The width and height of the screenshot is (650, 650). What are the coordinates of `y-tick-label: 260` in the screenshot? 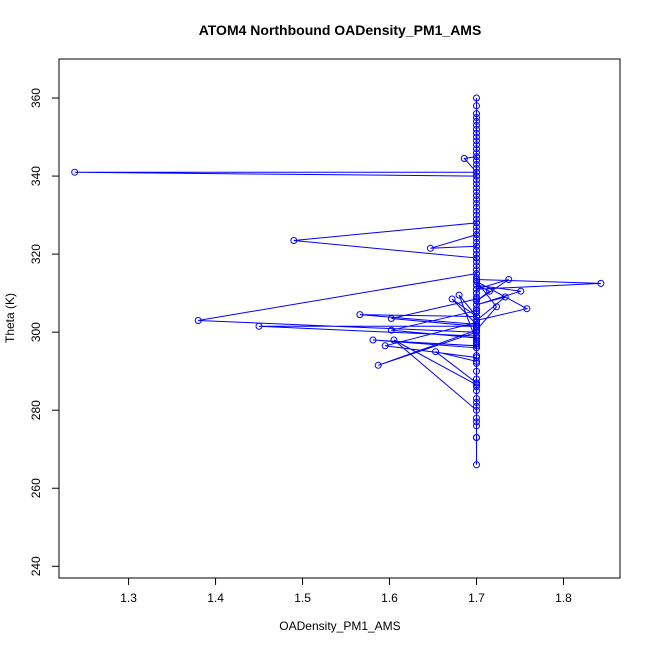 It's located at (36, 488).